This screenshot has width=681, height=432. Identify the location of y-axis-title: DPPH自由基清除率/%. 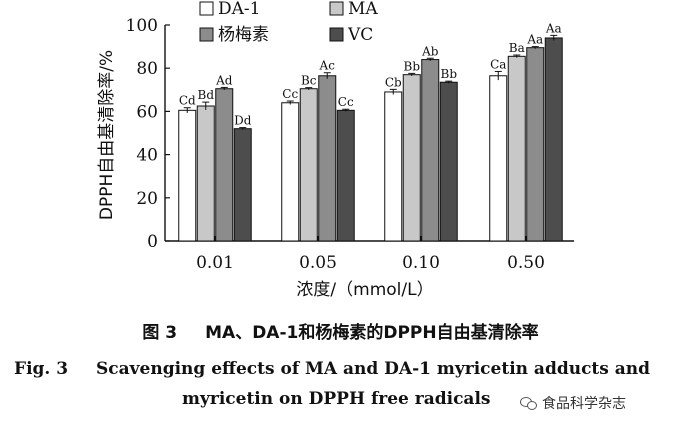
(107, 135).